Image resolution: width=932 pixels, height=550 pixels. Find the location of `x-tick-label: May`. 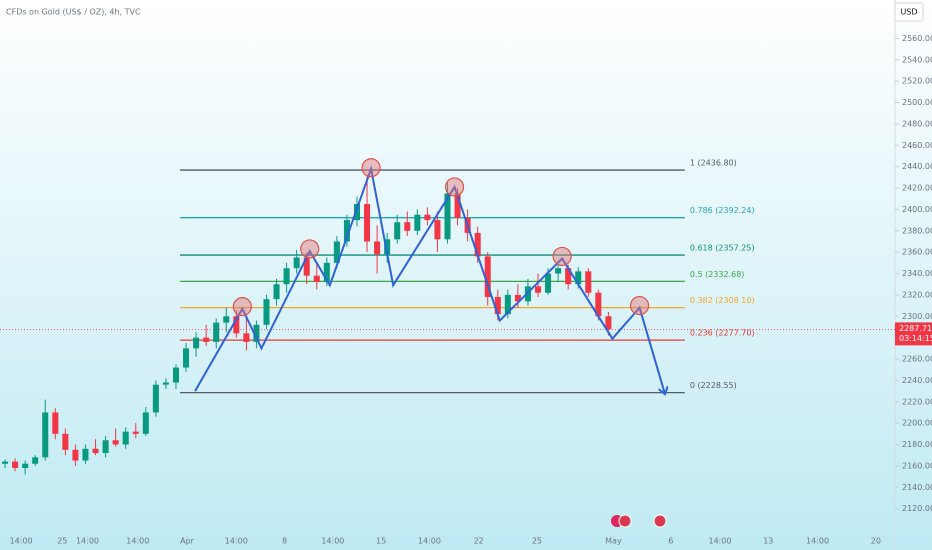

x-tick-label: May is located at coordinates (613, 541).